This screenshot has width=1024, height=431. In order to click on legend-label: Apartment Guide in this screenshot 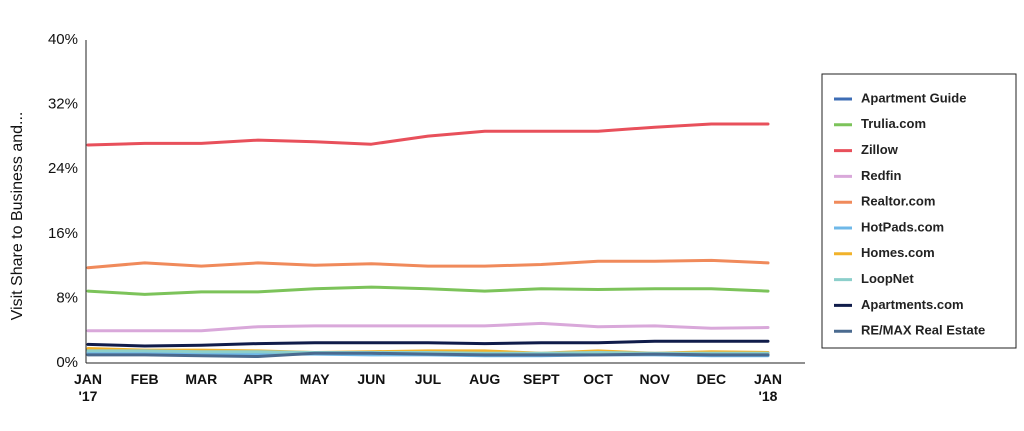, I will do `click(913, 97)`.